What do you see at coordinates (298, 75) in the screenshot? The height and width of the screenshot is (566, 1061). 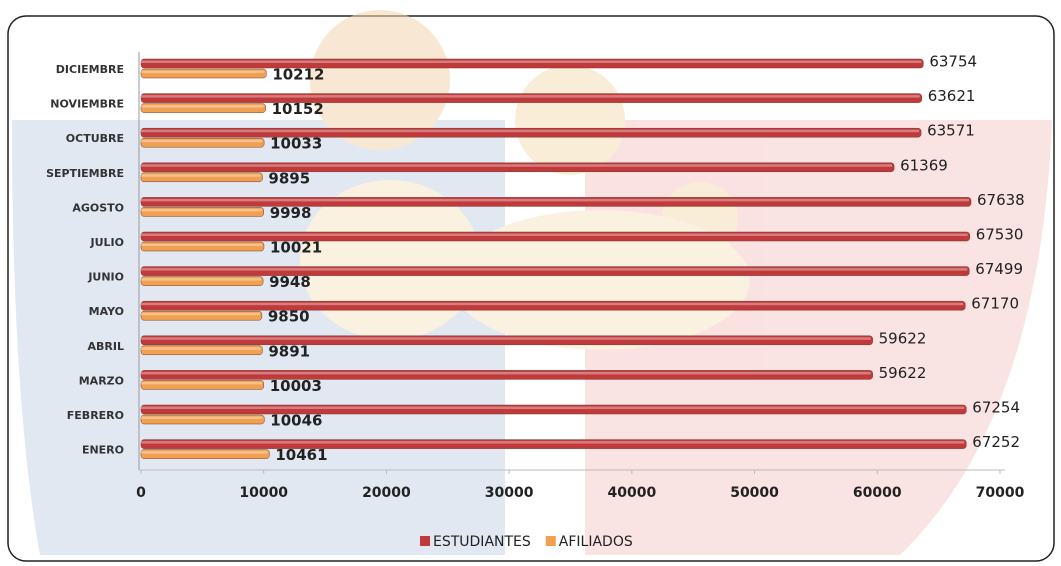 I see `value-label: 10212` at bounding box center [298, 75].